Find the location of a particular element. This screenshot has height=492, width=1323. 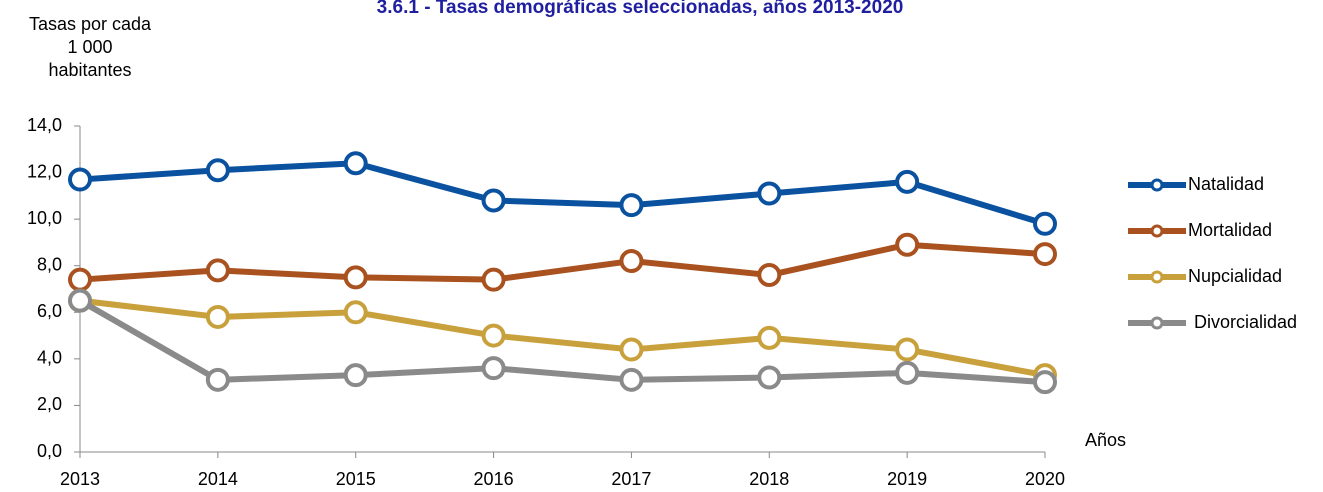

y-tick-label: 8,0 is located at coordinates (49, 264).